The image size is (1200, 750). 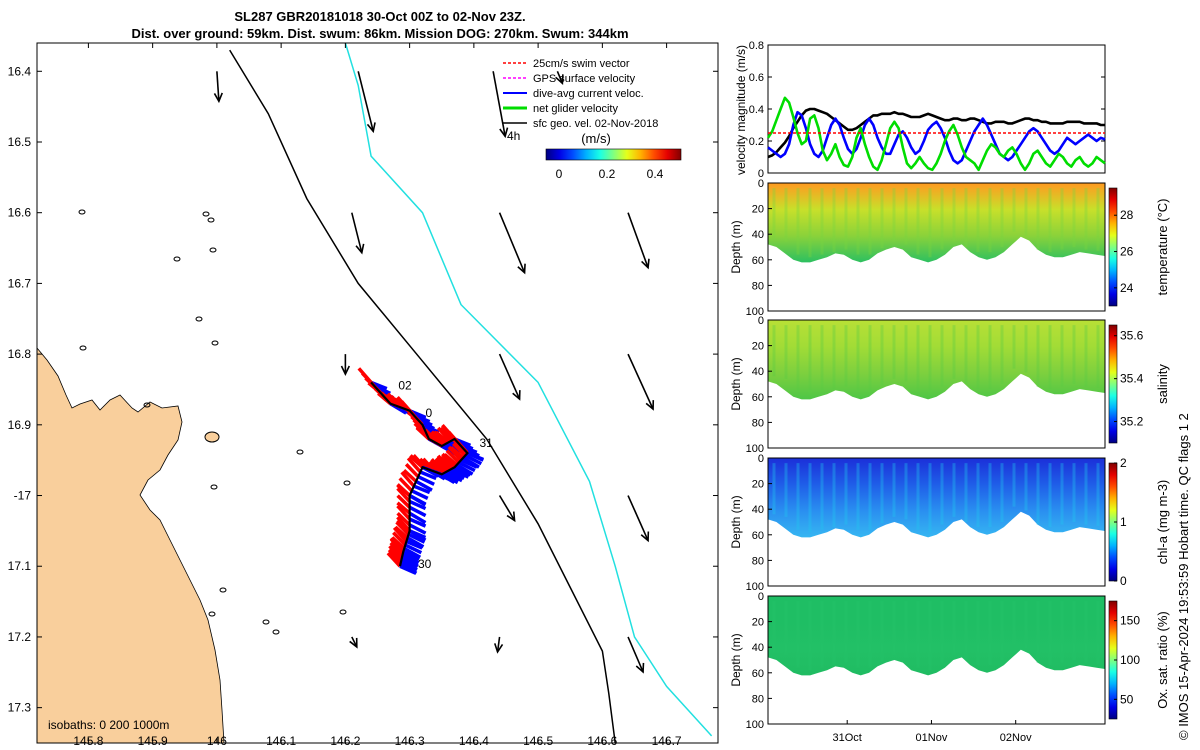 I want to click on section-colorbar-tick-label: 35.4, so click(x=1132, y=379).